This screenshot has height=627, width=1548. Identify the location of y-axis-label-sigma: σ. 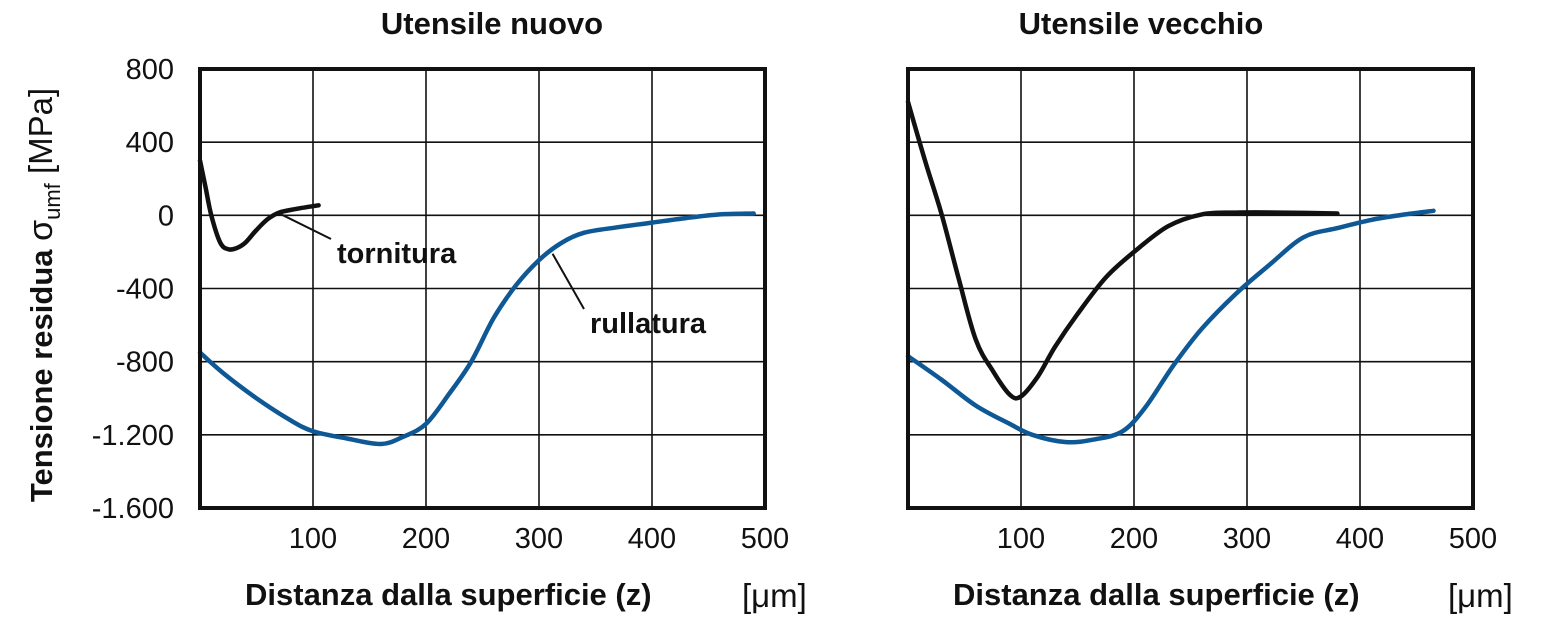
(41, 230).